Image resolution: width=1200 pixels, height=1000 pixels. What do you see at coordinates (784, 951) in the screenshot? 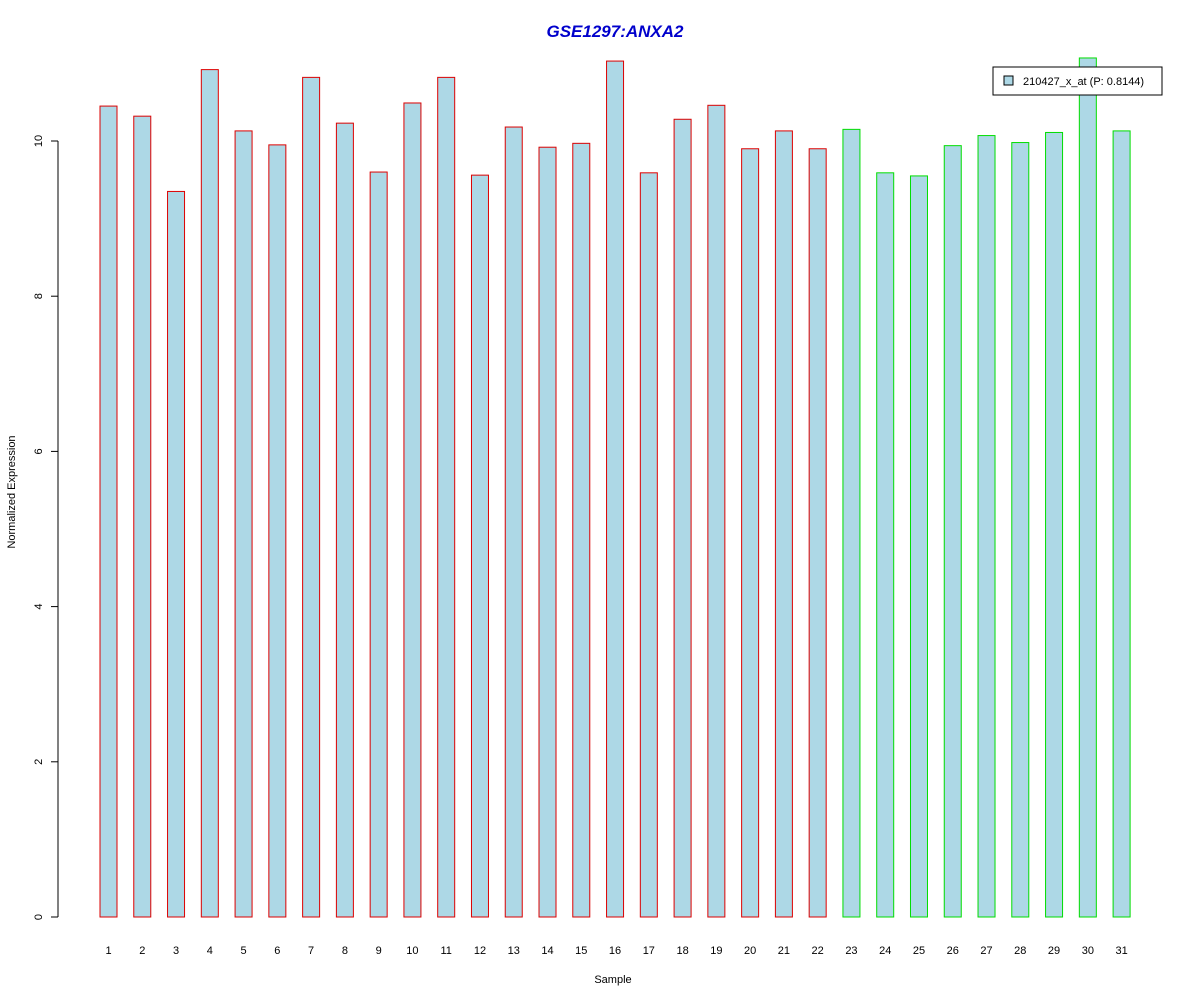
I see `x-tick-label: 21` at bounding box center [784, 951].